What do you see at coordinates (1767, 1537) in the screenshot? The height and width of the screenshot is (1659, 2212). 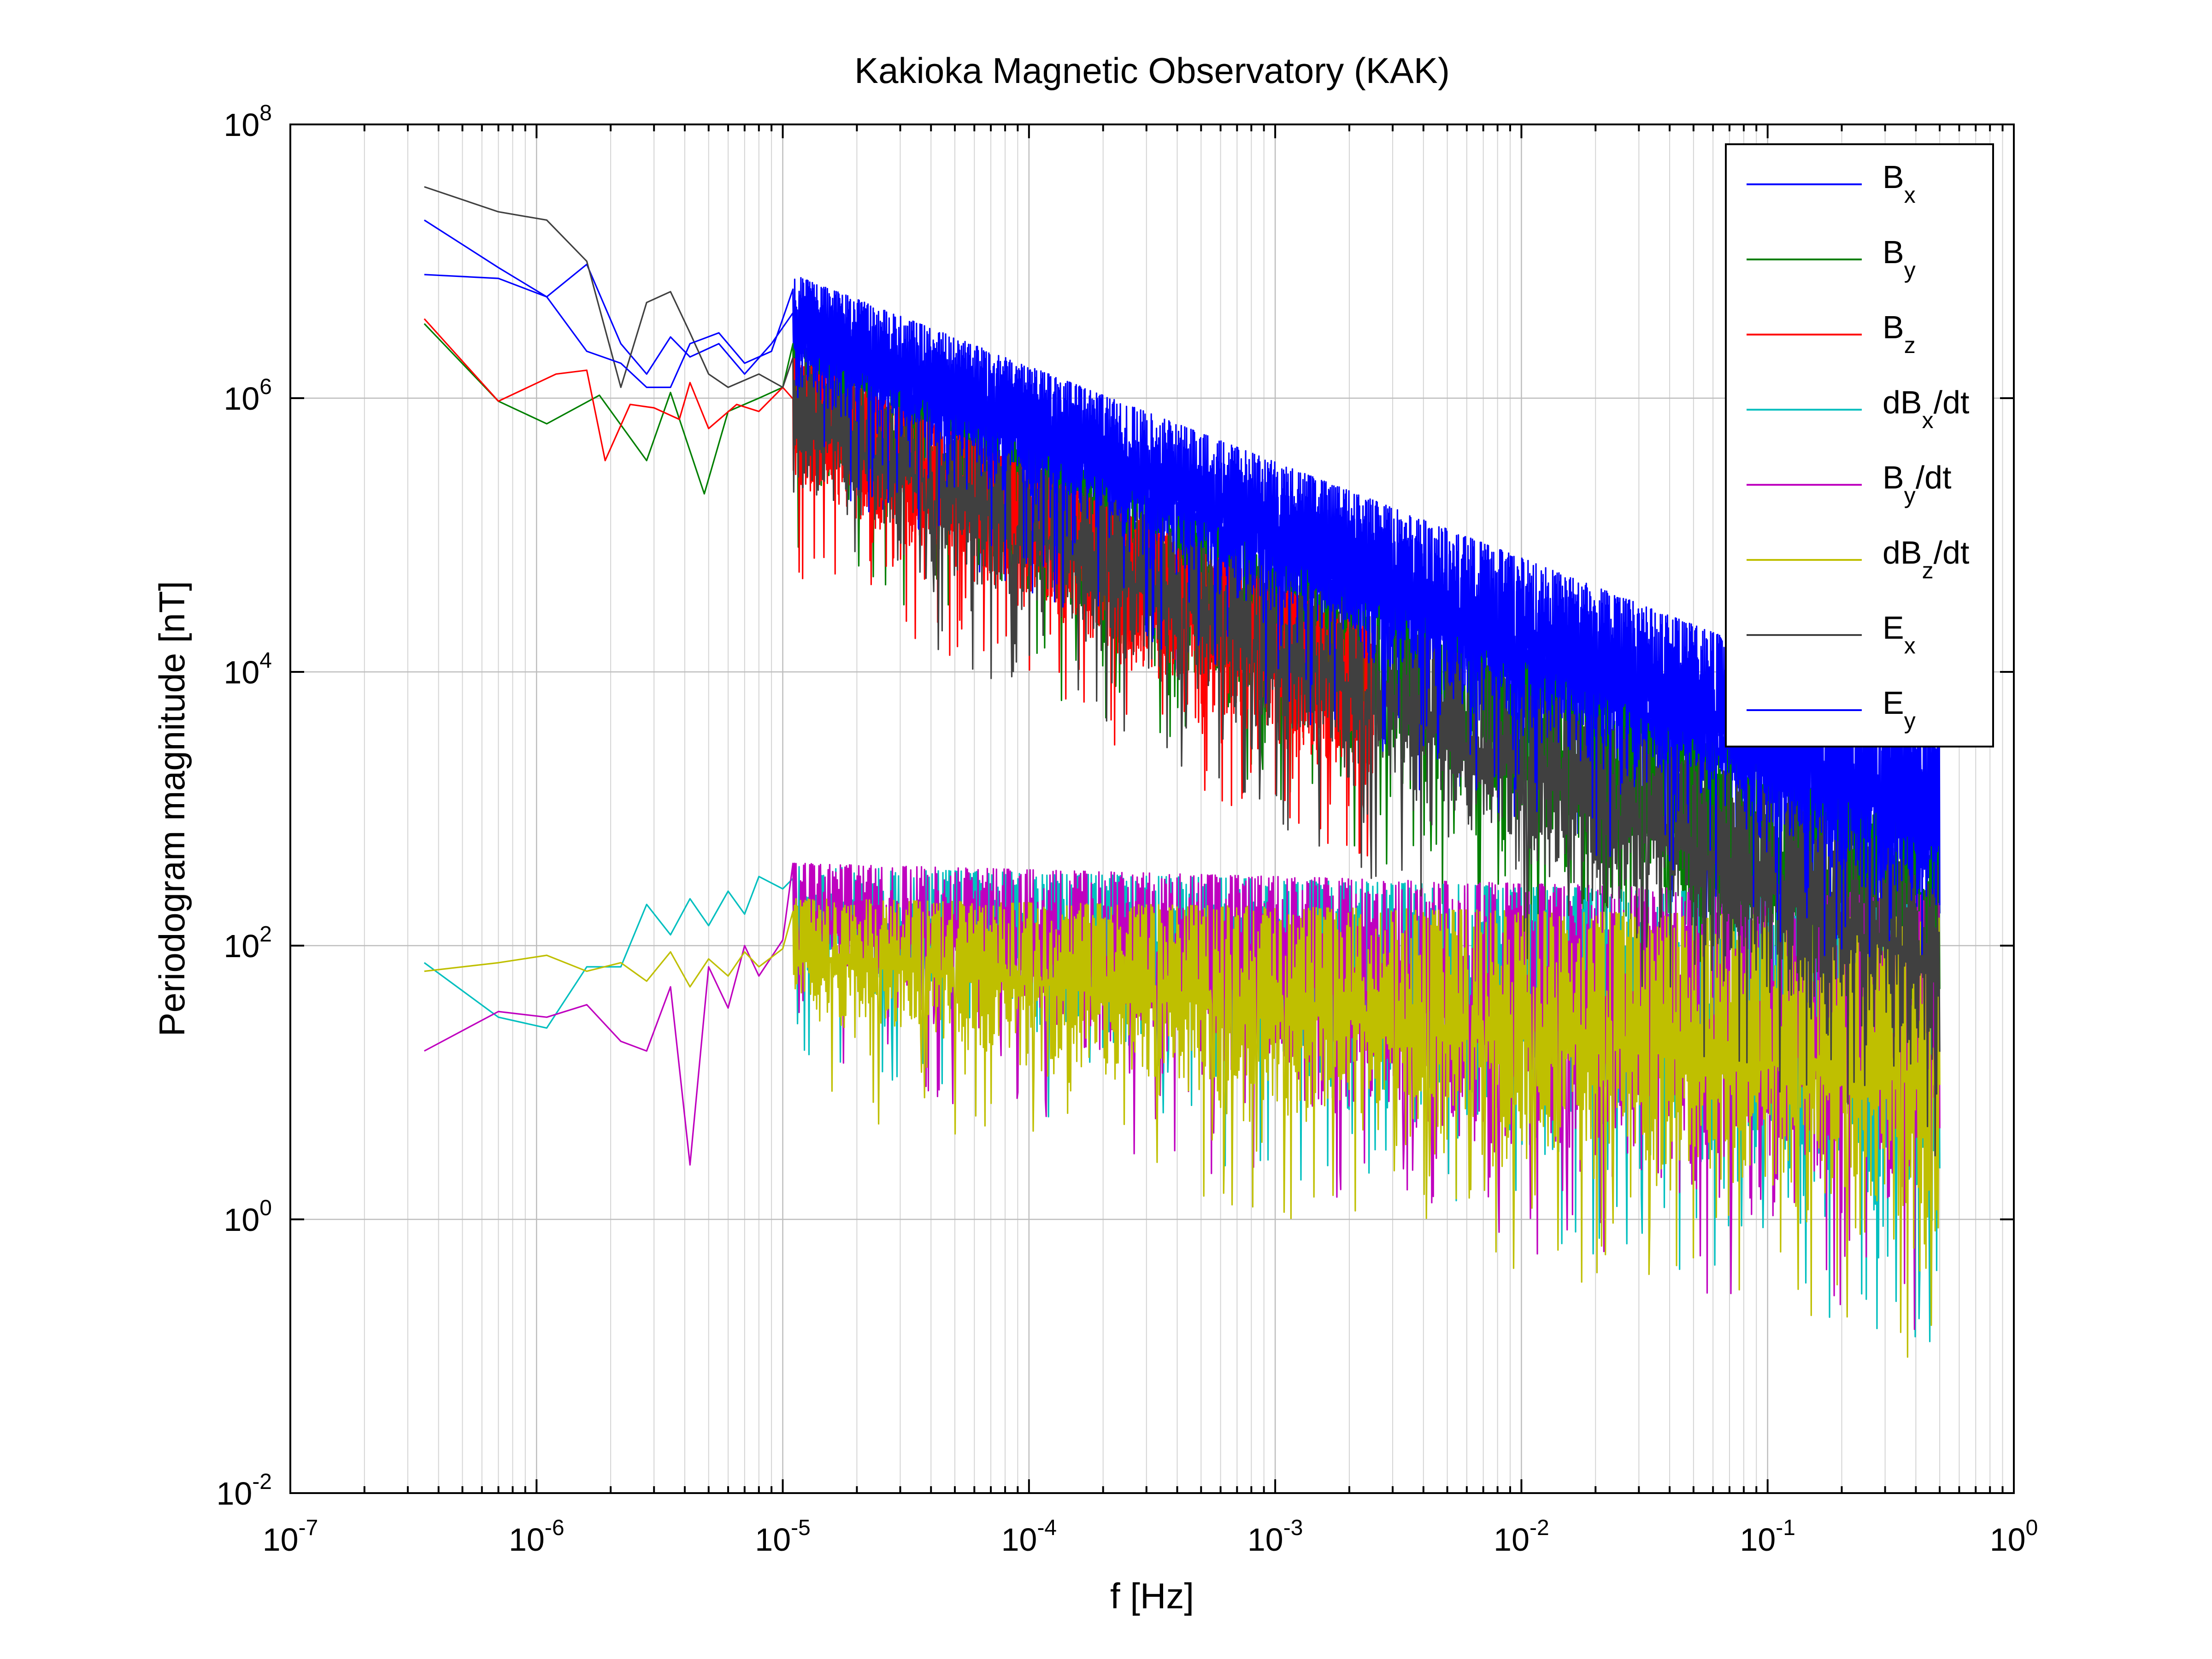 I see `x-tick-label: 10⁻¹` at bounding box center [1767, 1537].